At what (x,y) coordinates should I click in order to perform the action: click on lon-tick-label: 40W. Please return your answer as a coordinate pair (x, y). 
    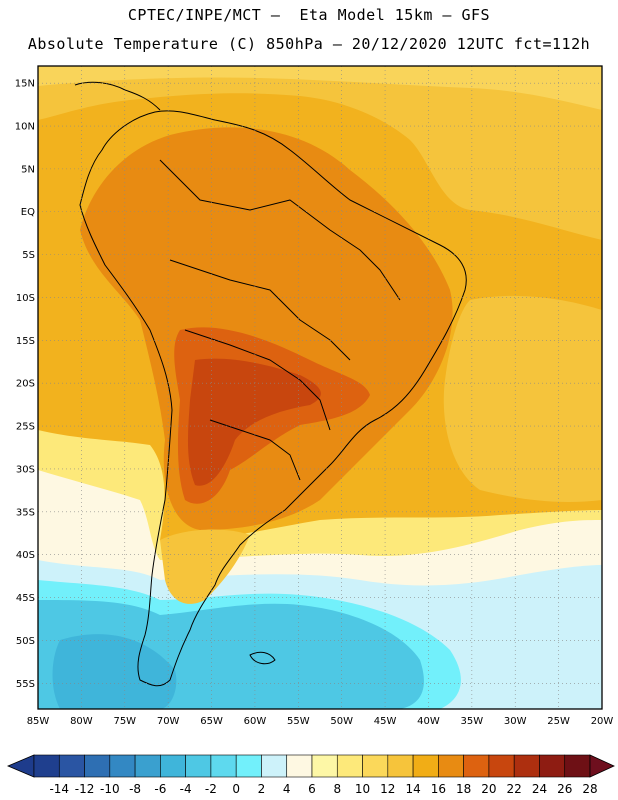
    Looking at the image, I should click on (428, 721).